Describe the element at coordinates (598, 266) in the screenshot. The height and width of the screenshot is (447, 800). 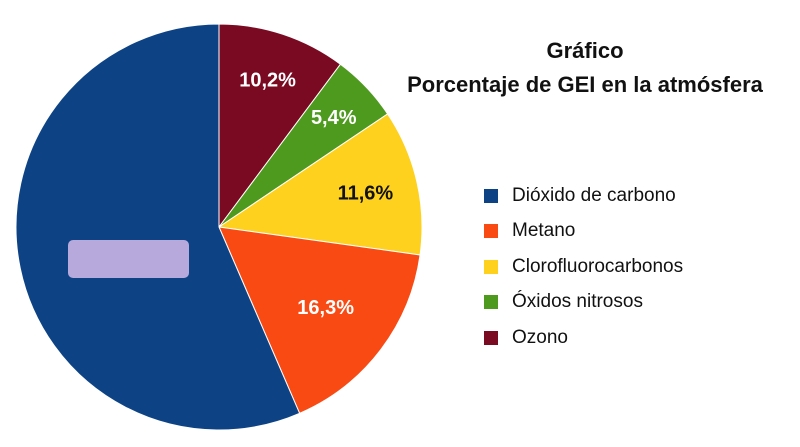
I see `legend-label: Clorofluorocarbonos` at that location.